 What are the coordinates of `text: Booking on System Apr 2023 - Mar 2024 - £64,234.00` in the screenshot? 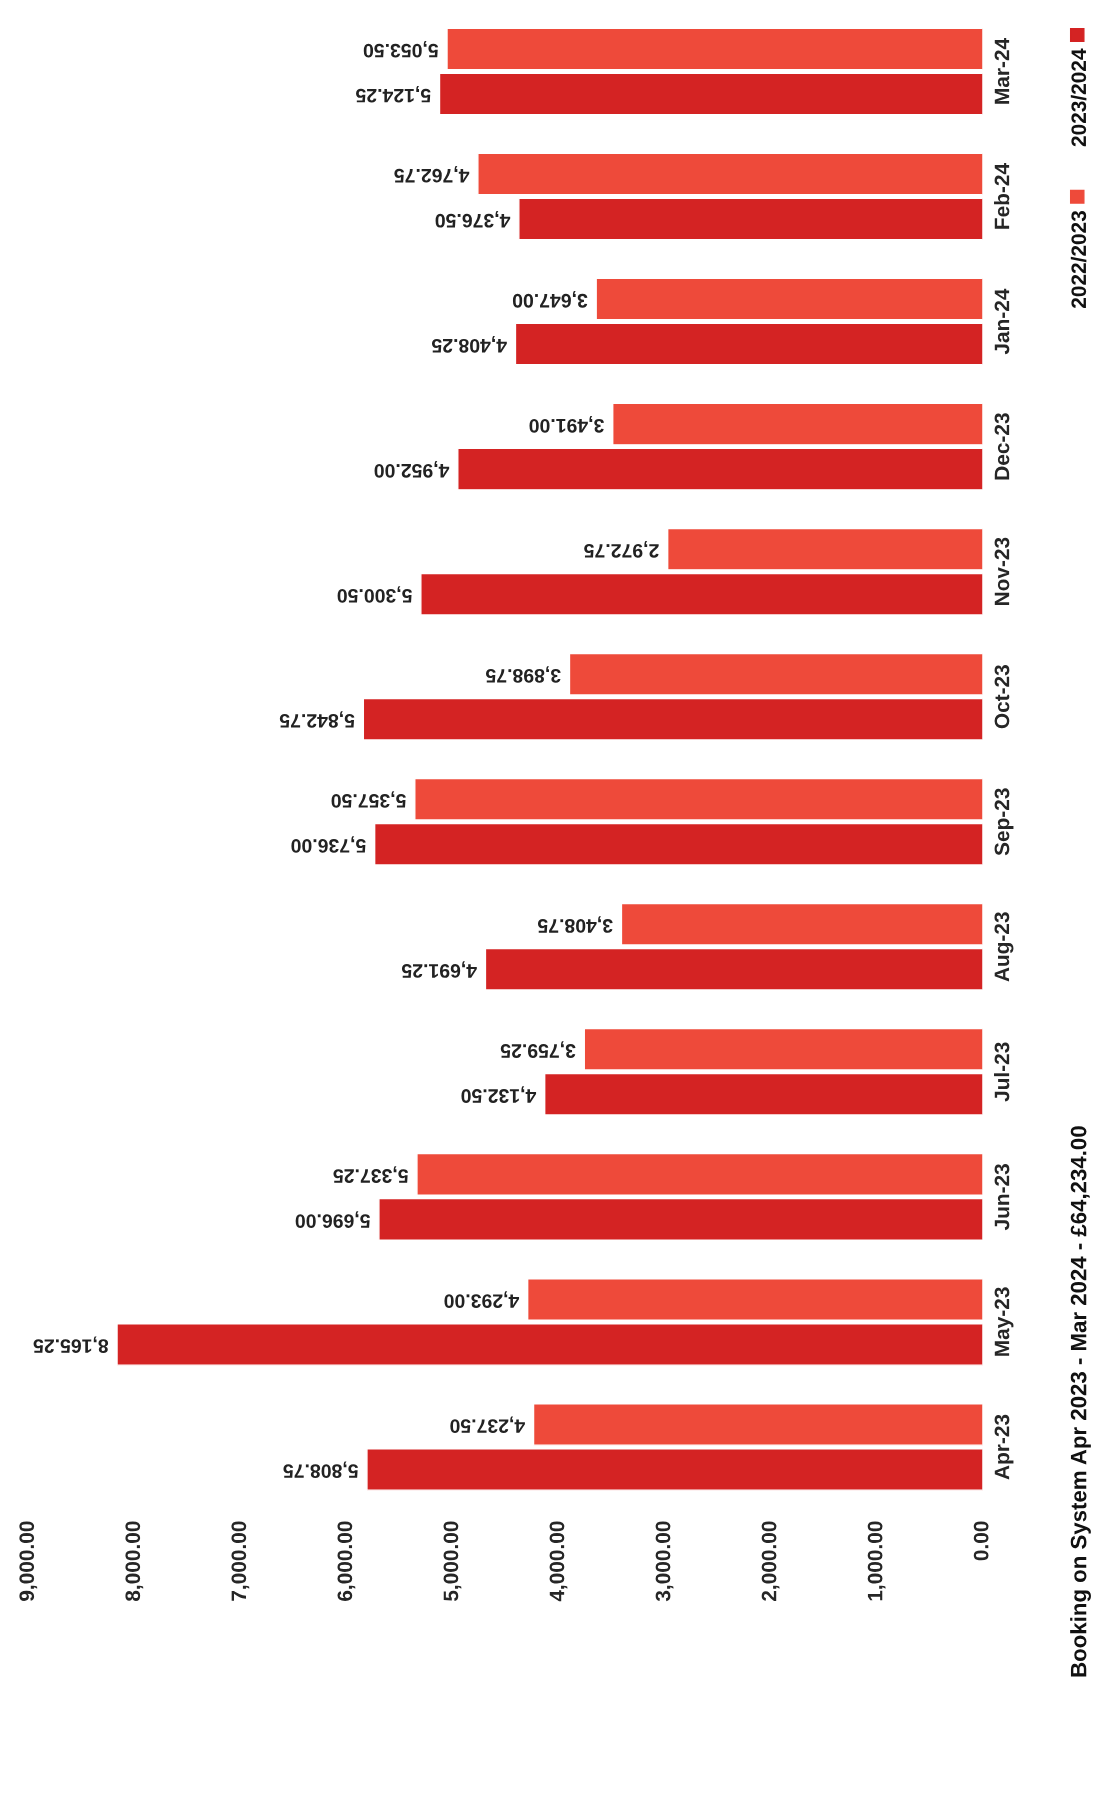 It's located at (1080, 1401).